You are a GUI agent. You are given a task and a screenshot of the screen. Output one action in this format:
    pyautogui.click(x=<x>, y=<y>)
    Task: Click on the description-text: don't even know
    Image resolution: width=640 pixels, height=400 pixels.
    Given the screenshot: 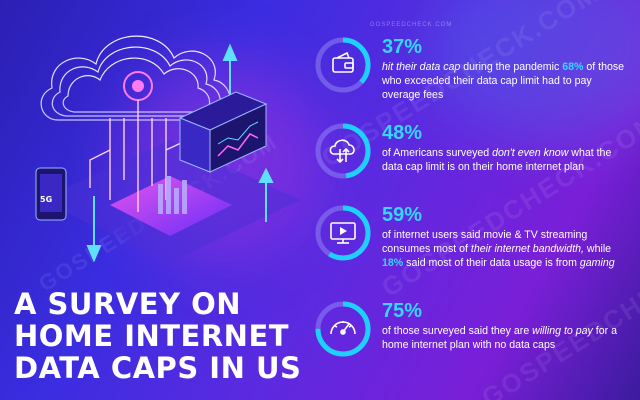 What is the action you would take?
    pyautogui.click(x=530, y=153)
    